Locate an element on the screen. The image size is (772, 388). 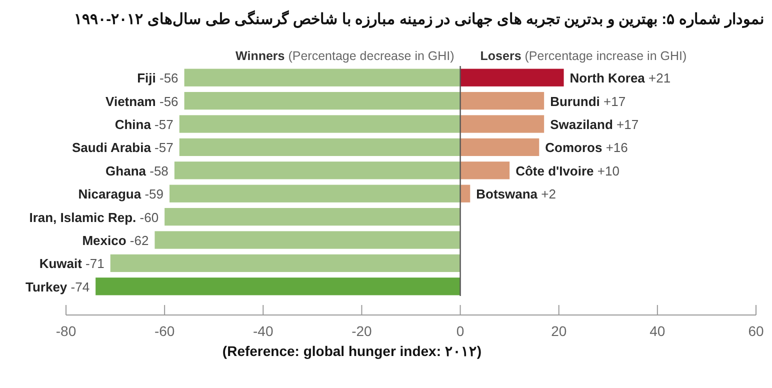
data-label: Iran, Islamic Rep. -60 is located at coordinates (94, 217).